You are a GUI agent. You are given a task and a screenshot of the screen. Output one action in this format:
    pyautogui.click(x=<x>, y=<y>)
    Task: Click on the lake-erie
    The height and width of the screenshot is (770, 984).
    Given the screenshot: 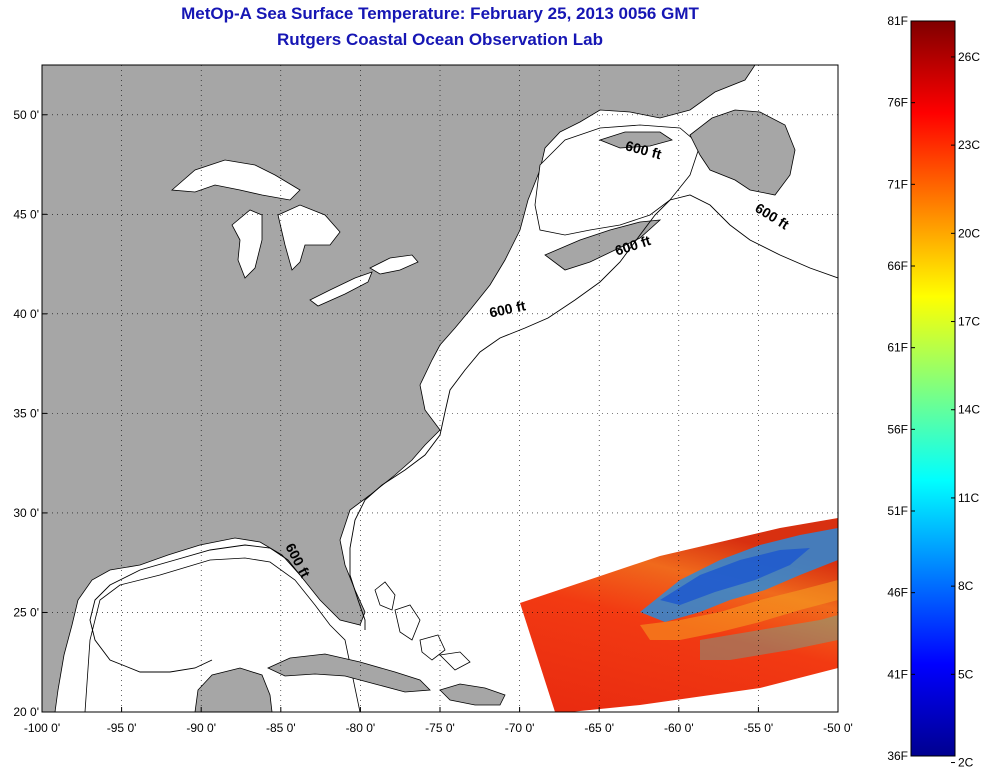 What is the action you would take?
    pyautogui.click(x=341, y=289)
    